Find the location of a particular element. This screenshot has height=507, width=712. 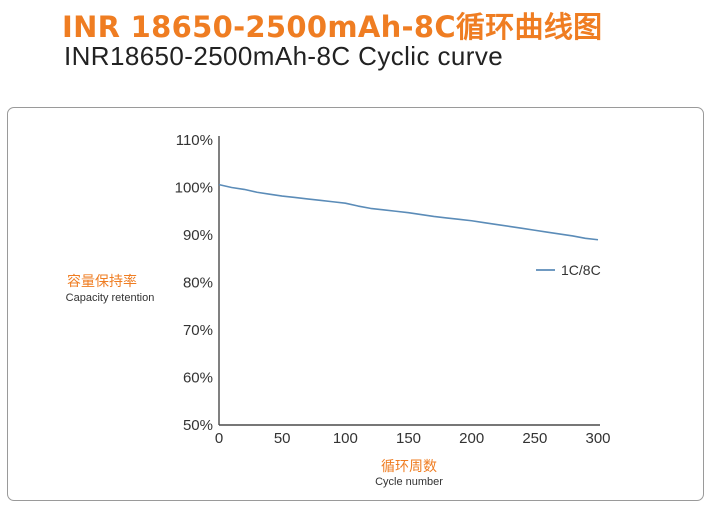

y-tick-label: 100% is located at coordinates (194, 188).